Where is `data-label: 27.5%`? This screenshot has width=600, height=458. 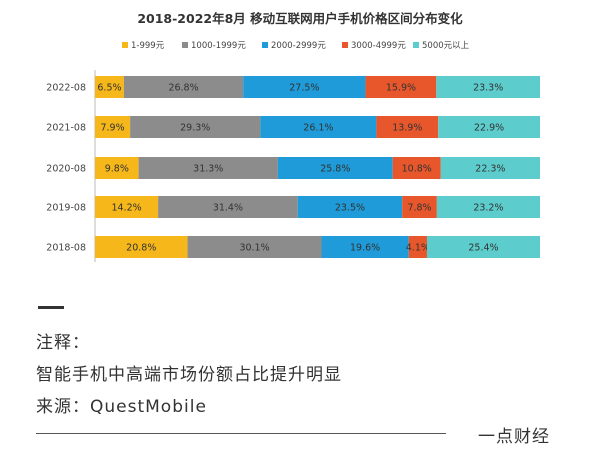 data-label: 27.5% is located at coordinates (304, 88).